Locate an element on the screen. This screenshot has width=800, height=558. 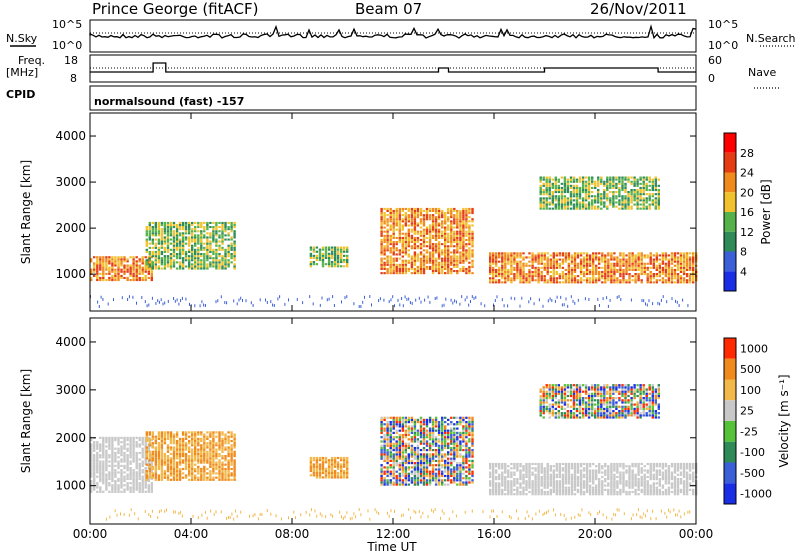
power-ylabel: Slant Range [km] is located at coordinates (26, 212).